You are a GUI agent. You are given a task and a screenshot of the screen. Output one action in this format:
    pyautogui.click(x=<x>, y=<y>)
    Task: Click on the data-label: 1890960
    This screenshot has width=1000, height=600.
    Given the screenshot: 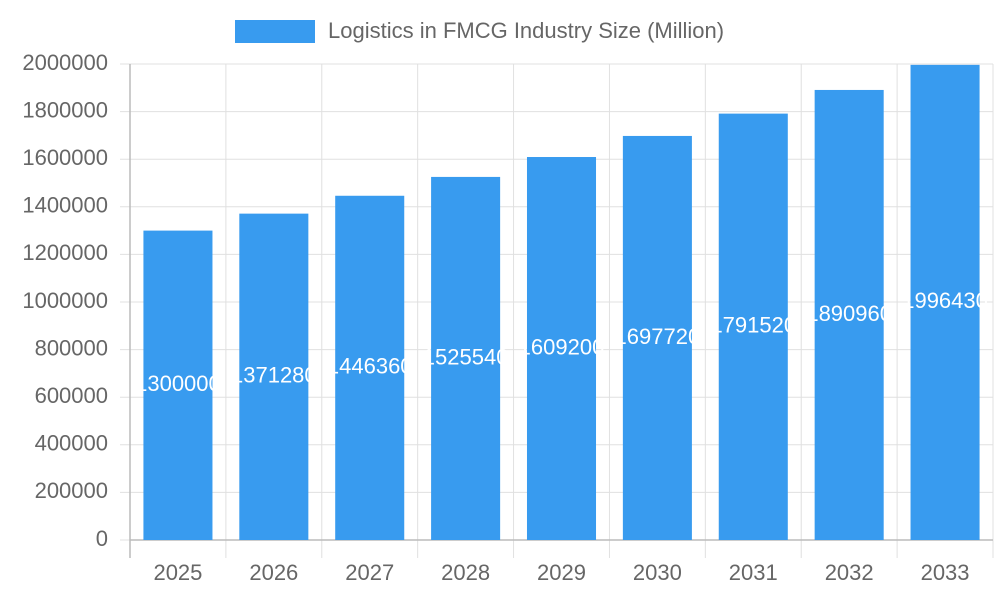 What is the action you would take?
    pyautogui.click(x=849, y=313)
    